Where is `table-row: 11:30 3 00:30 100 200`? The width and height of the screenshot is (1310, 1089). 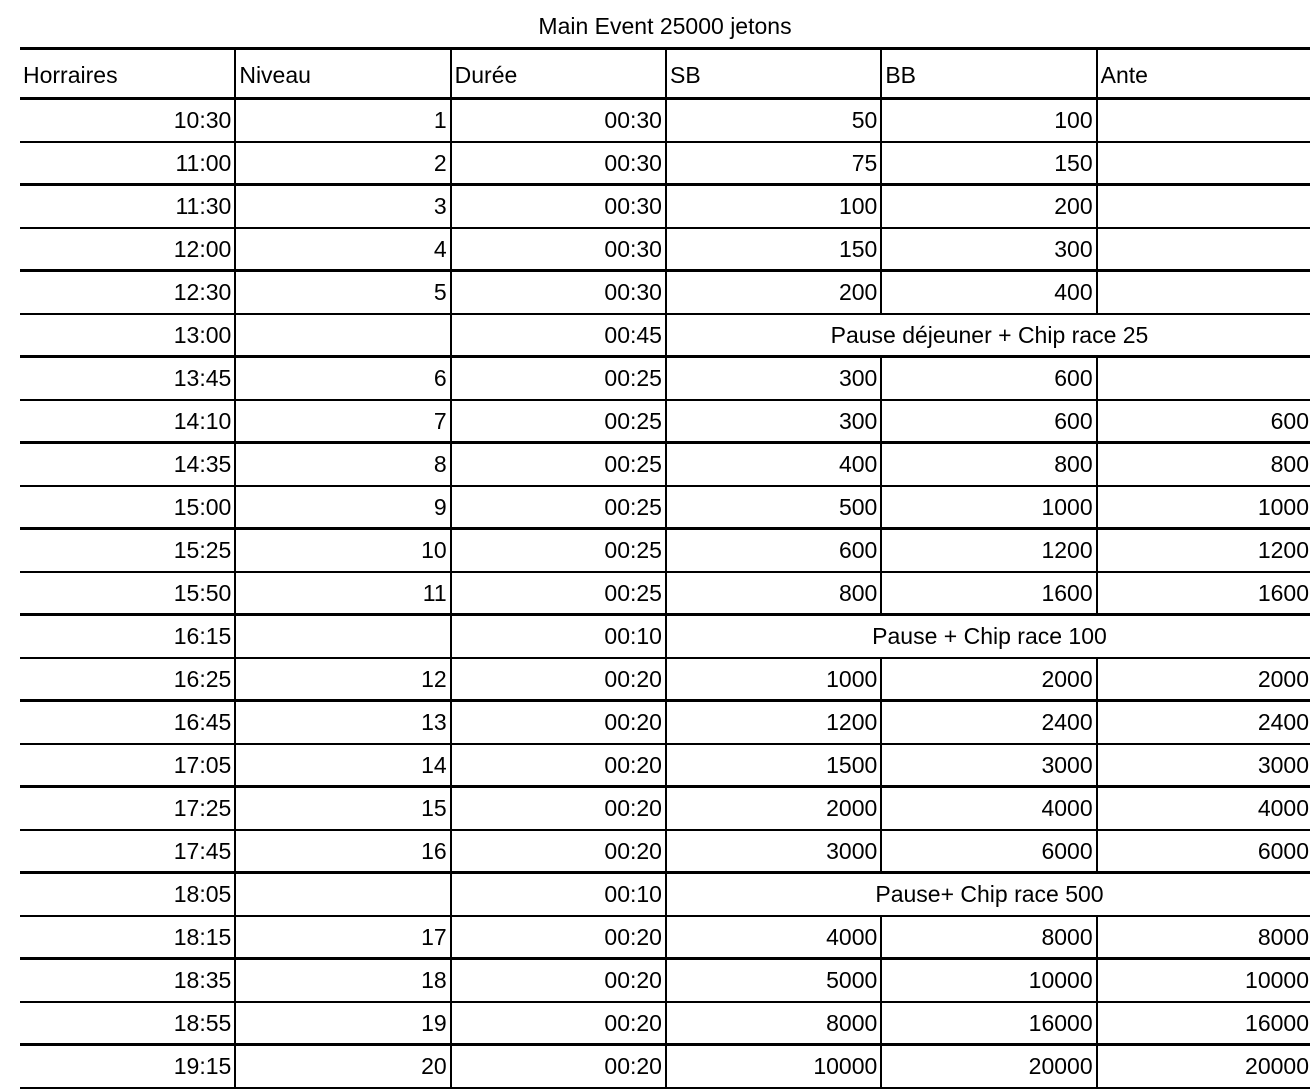
table-row: 11:30 3 00:30 100 200 is located at coordinates (665, 205).